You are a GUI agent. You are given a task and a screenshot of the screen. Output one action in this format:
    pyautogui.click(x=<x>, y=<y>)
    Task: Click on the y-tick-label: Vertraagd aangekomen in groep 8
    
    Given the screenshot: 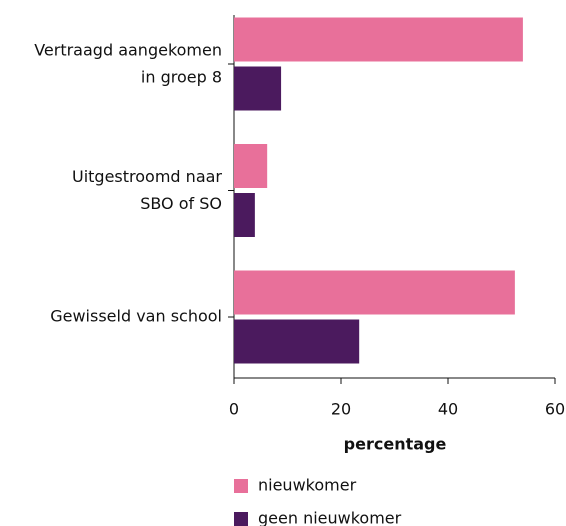 What is the action you would take?
    pyautogui.click(x=128, y=63)
    